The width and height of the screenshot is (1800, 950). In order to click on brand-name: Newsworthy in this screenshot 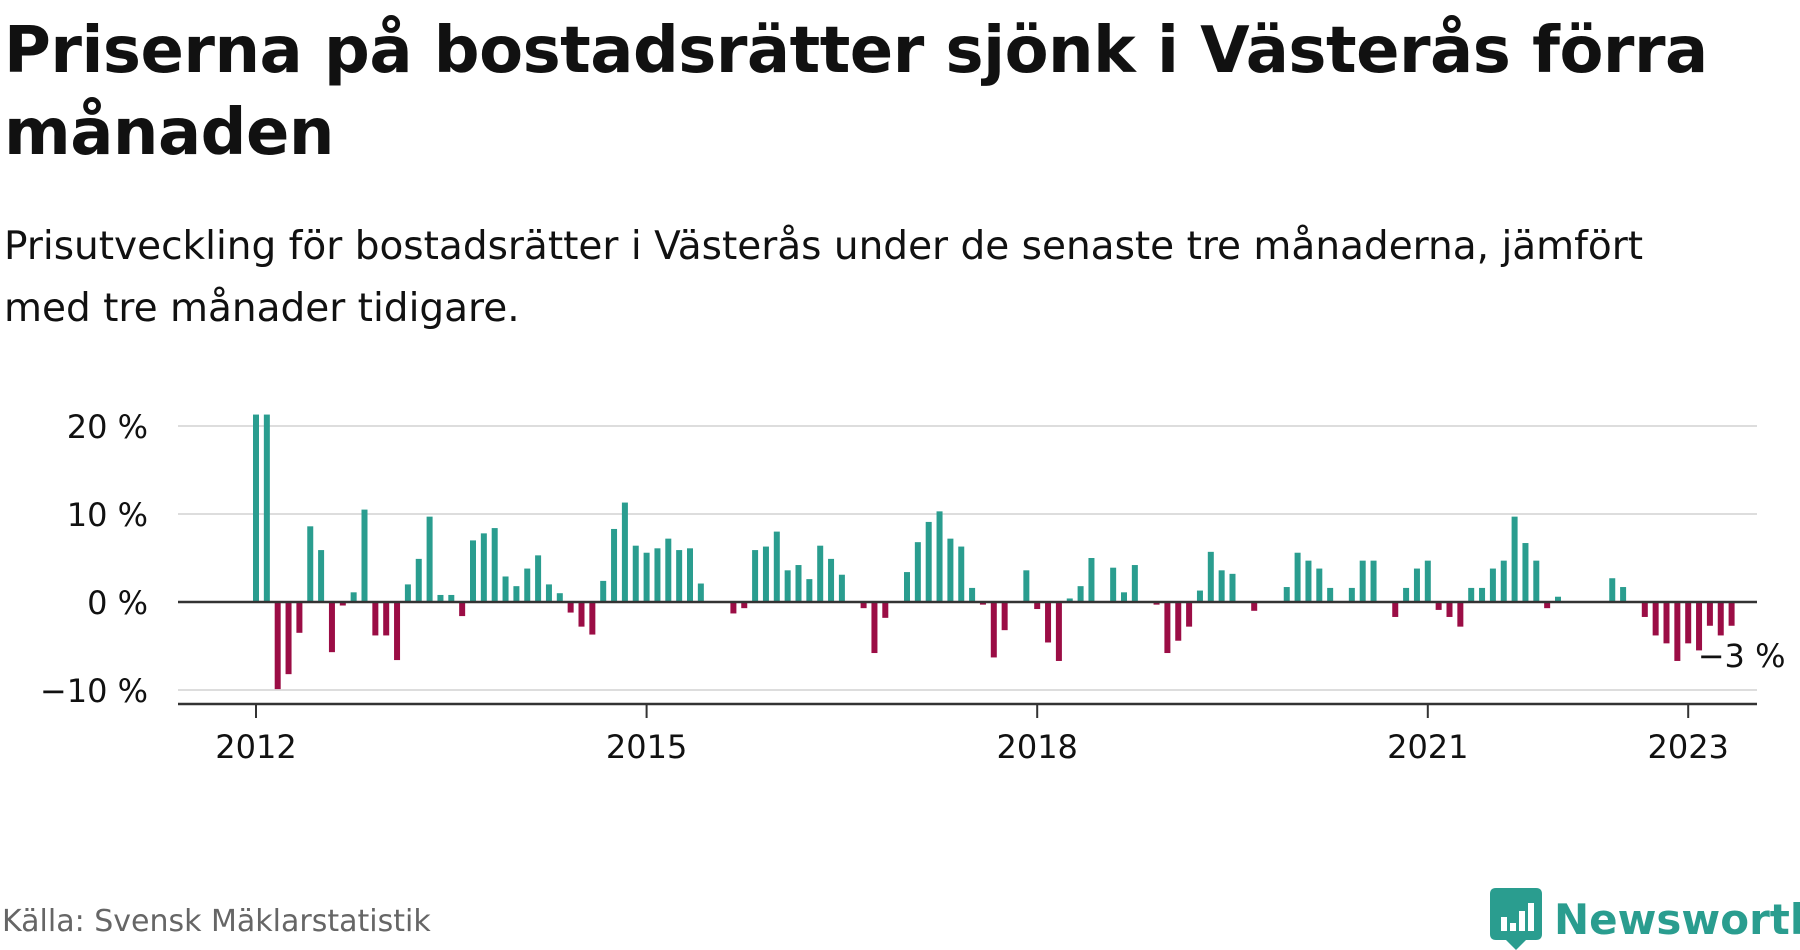, I will do `click(1677, 919)`.